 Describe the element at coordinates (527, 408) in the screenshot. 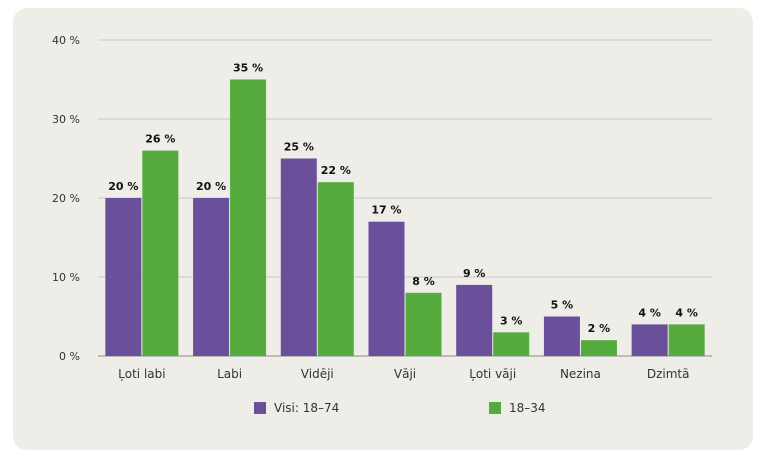

I see `legend-label: 18–34` at that location.